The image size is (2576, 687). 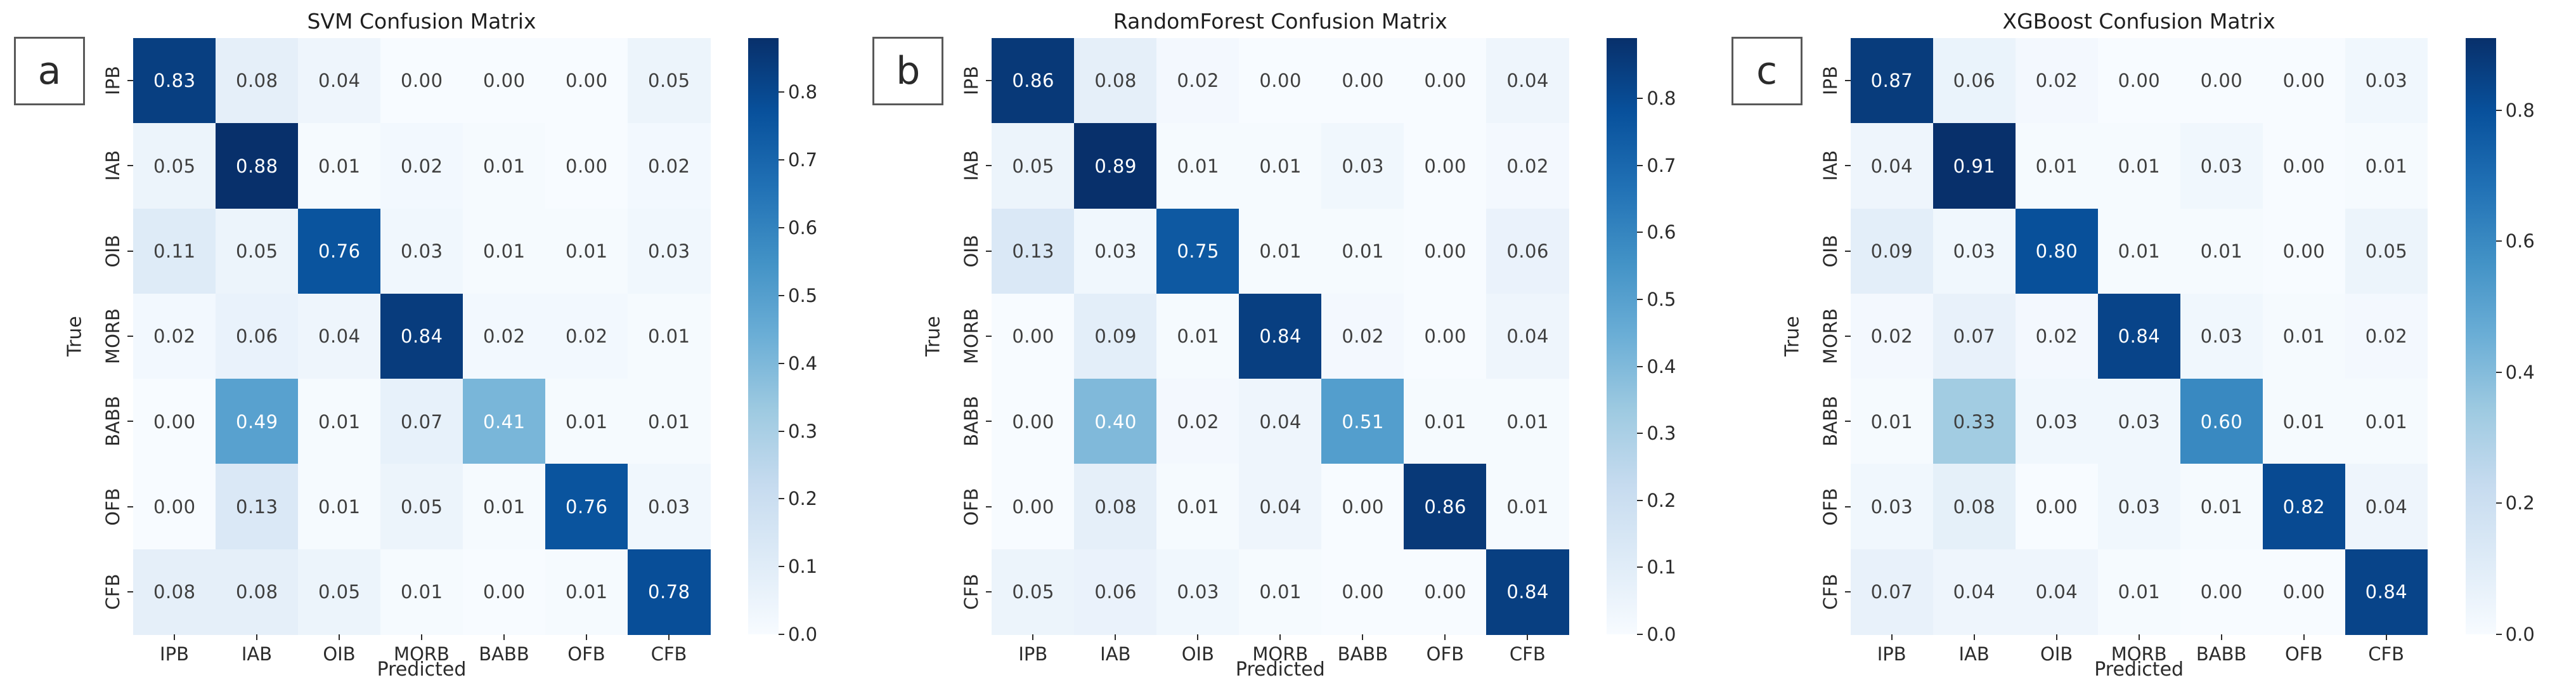 What do you see at coordinates (803, 228) in the screenshot?
I see `colorbar-tick-label: 0.6` at bounding box center [803, 228].